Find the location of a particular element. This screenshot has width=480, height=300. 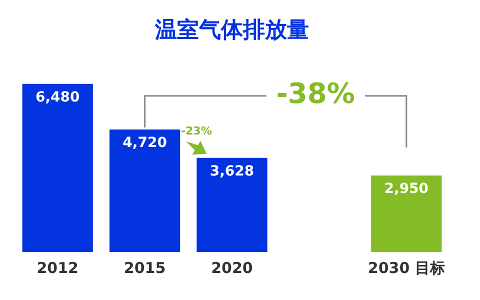

x-tick-label: 2020 is located at coordinates (232, 267).